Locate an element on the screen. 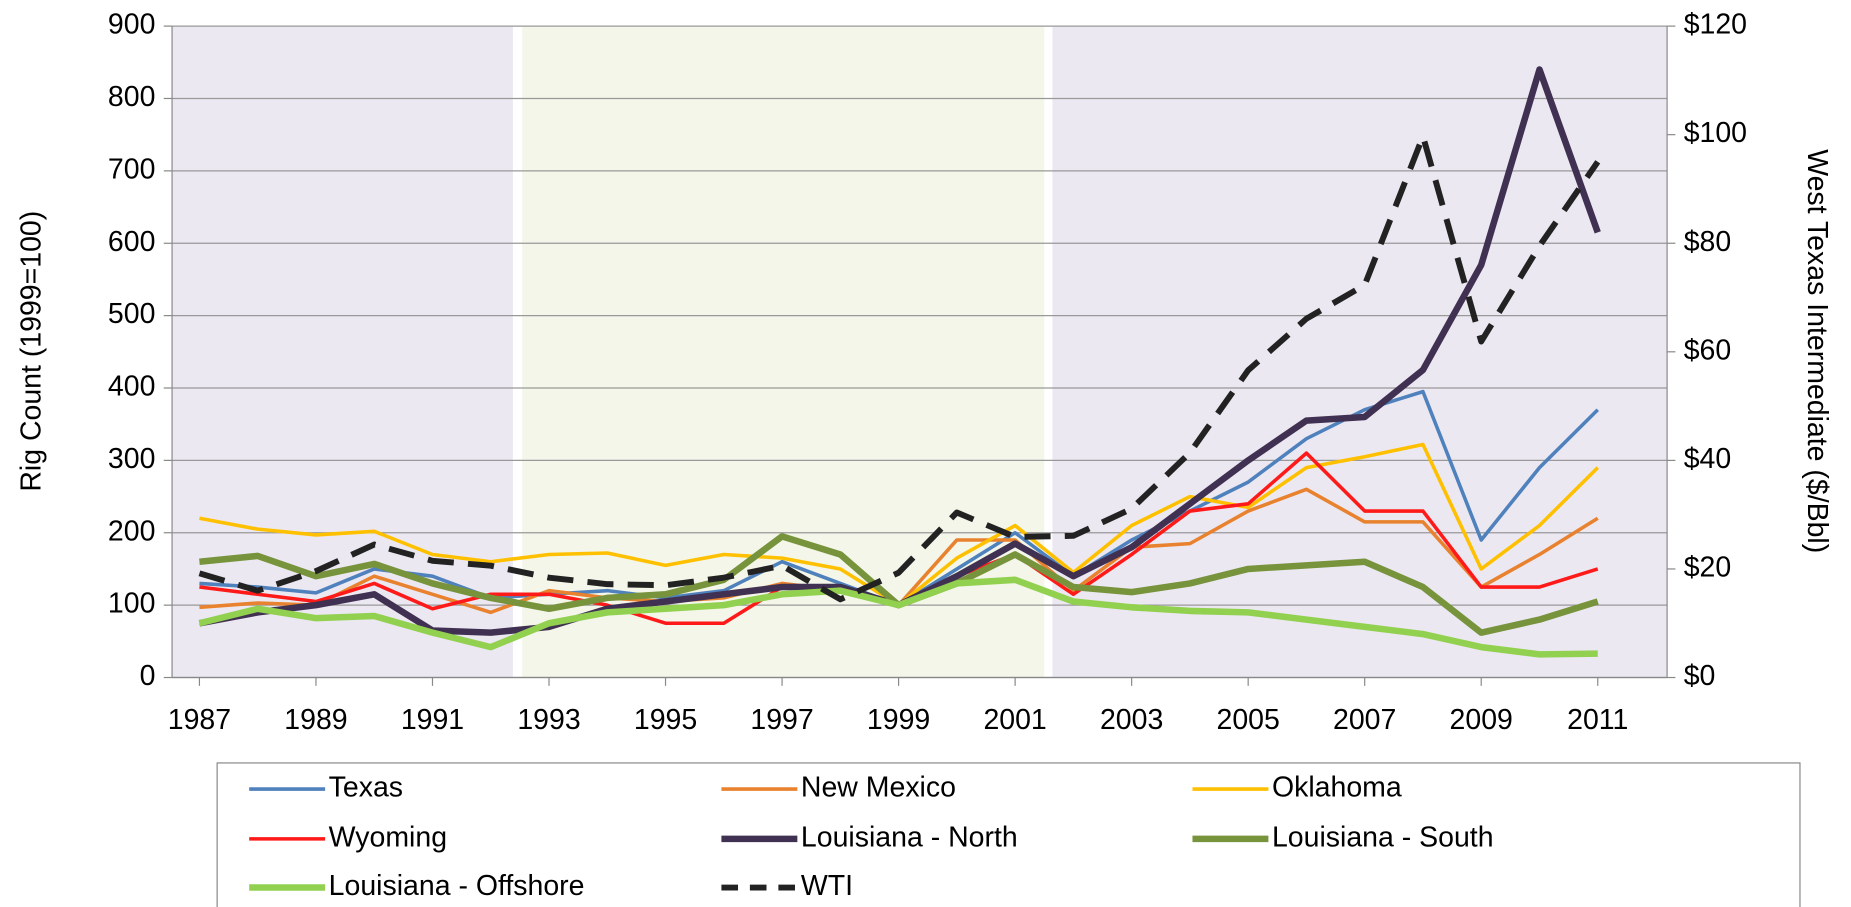 Image resolution: width=1851 pixels, height=907 pixels. x-tick-label: 2005 is located at coordinates (1248, 720).